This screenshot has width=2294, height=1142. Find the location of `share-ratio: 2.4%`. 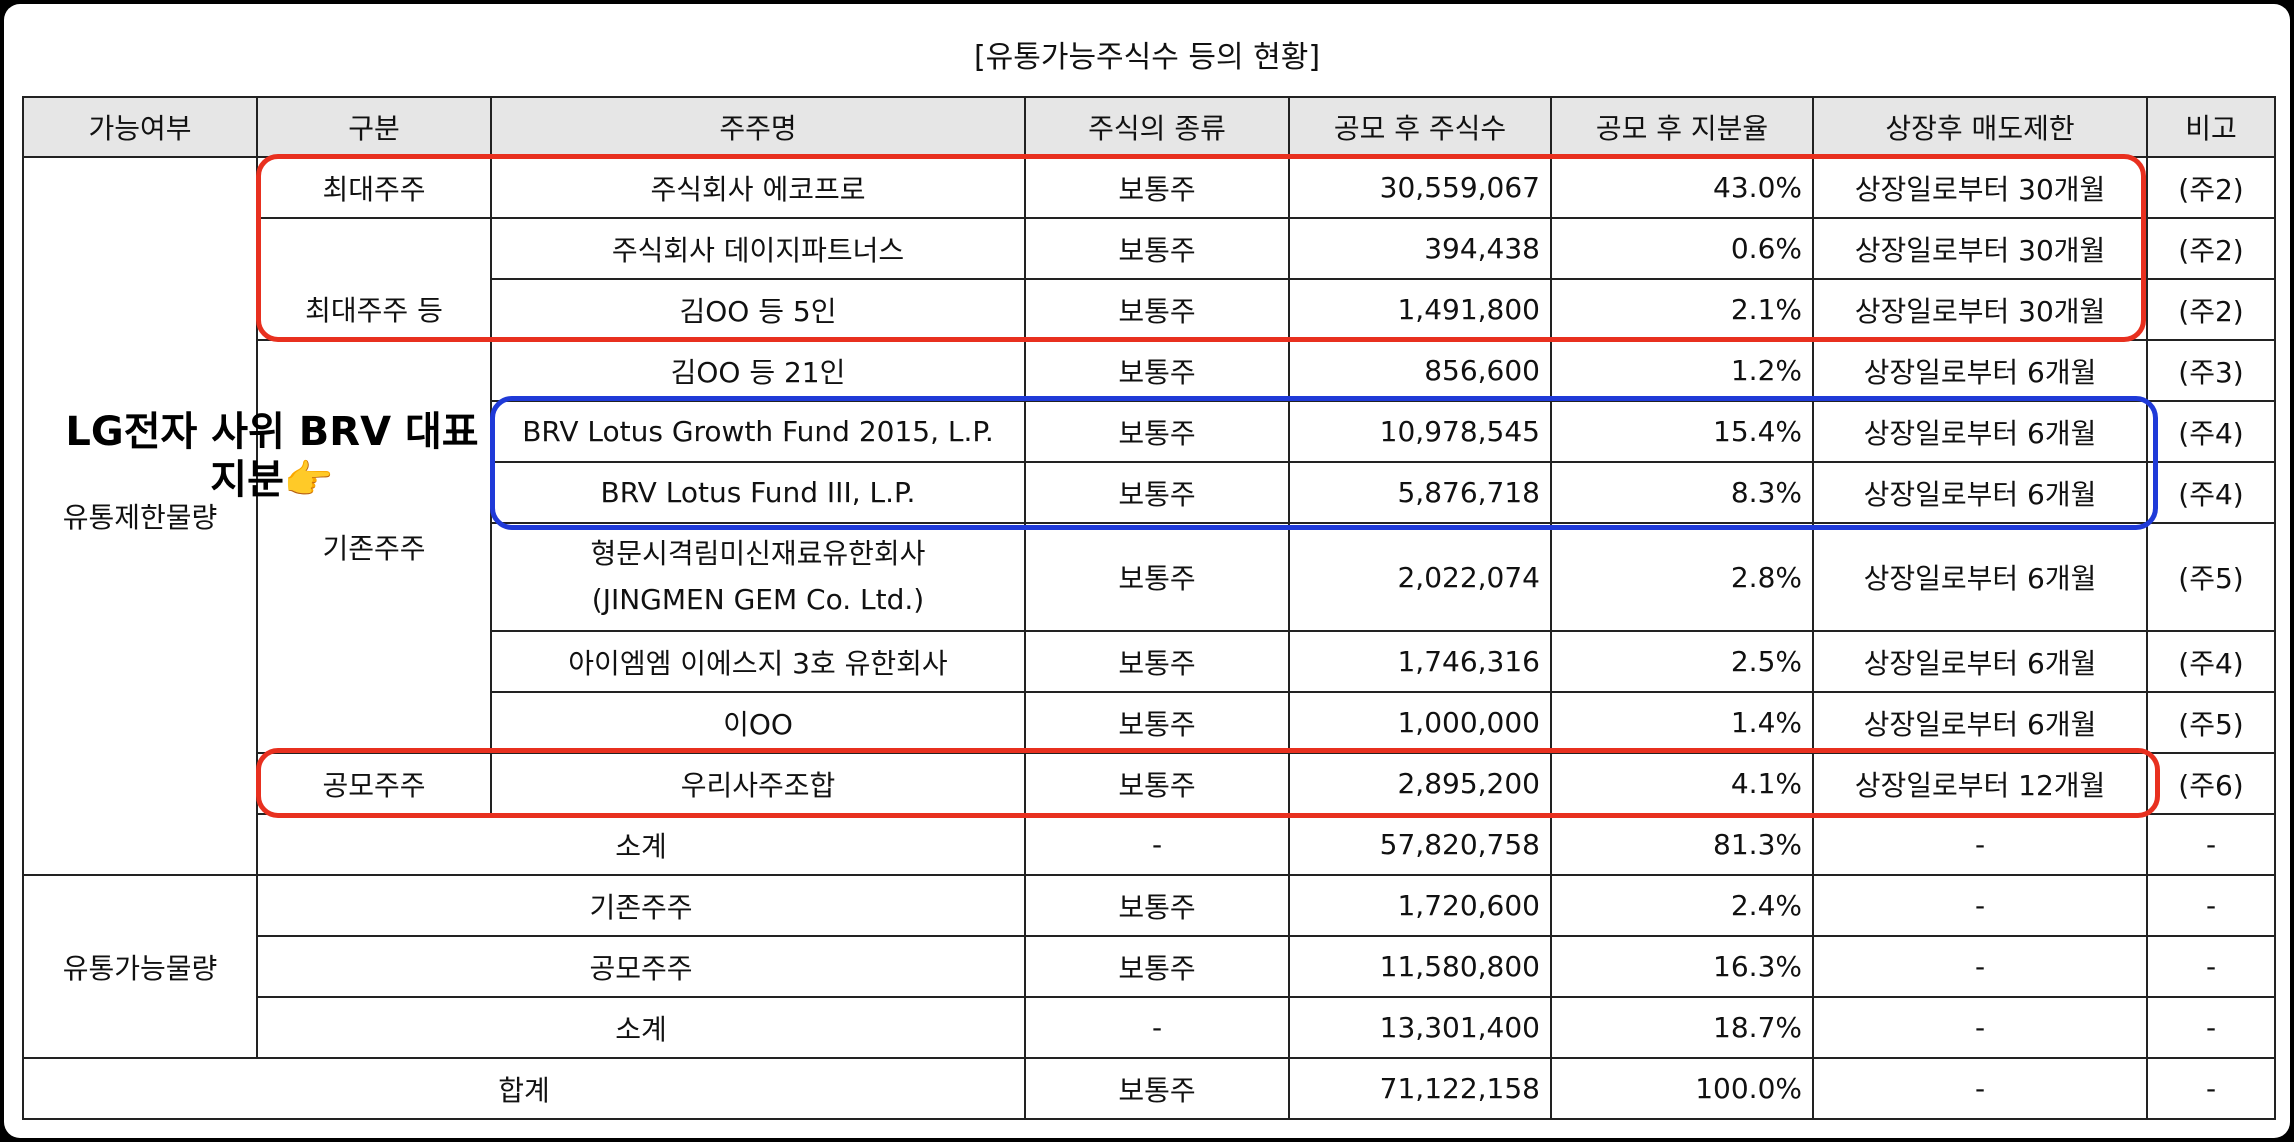

share-ratio: 2.4% is located at coordinates (1682, 905).